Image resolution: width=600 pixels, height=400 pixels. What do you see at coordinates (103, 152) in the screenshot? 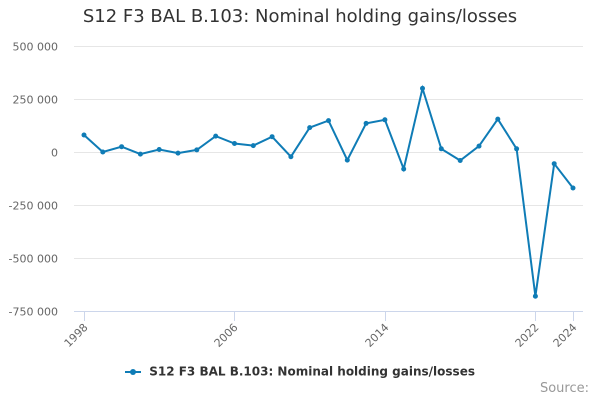
I see `data-point-1999` at bounding box center [103, 152].